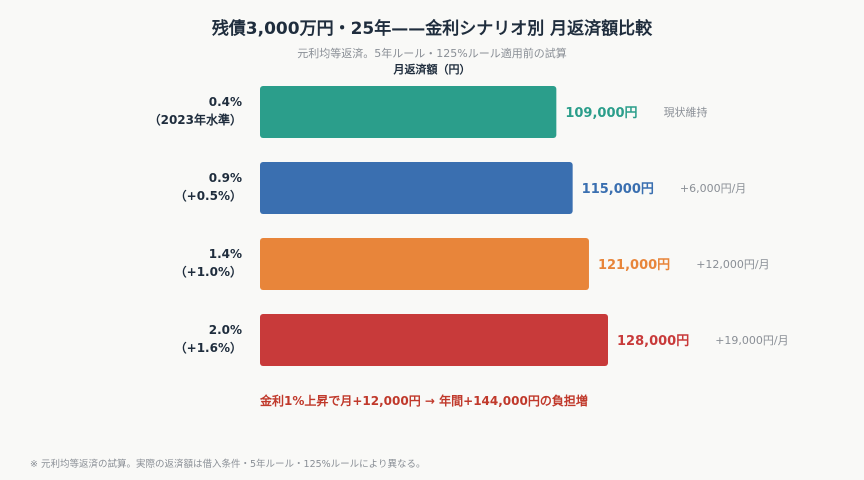  What do you see at coordinates (225, 330) in the screenshot?
I see `category-label-3-0: 2.0%` at bounding box center [225, 330].